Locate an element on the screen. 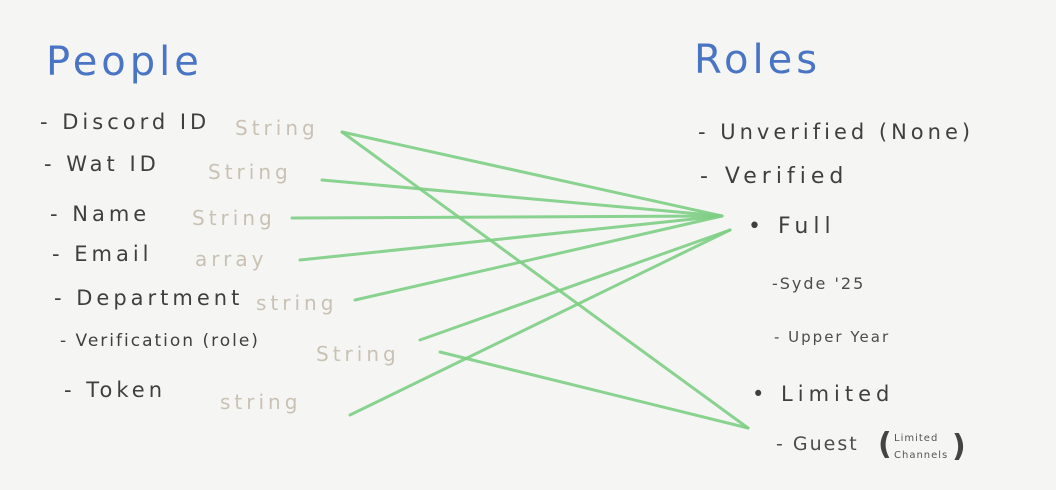 This screenshot has height=490, width=1056. guest-note-open-paren: ( is located at coordinates (885, 444).